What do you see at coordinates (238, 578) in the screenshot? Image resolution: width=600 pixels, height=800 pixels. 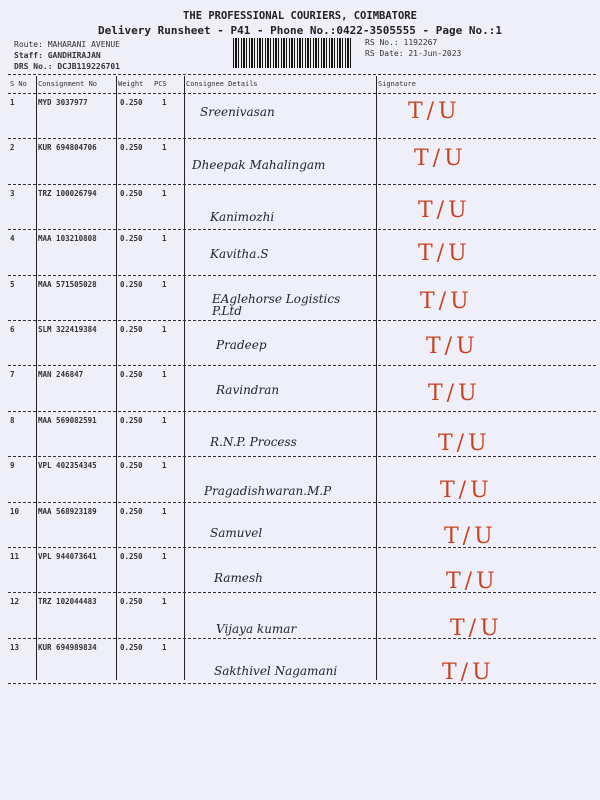 I see `row-consignee-handwritten: Ramesh` at bounding box center [238, 578].